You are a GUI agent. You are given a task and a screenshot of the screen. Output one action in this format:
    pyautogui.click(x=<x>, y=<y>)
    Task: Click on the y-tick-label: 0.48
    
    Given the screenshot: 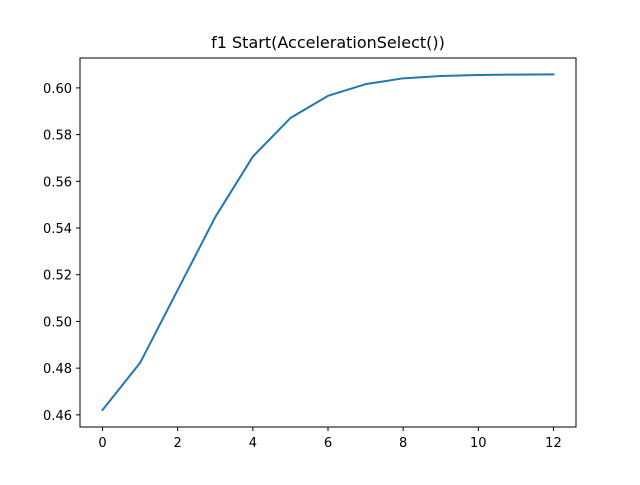 What is the action you would take?
    pyautogui.click(x=57, y=369)
    